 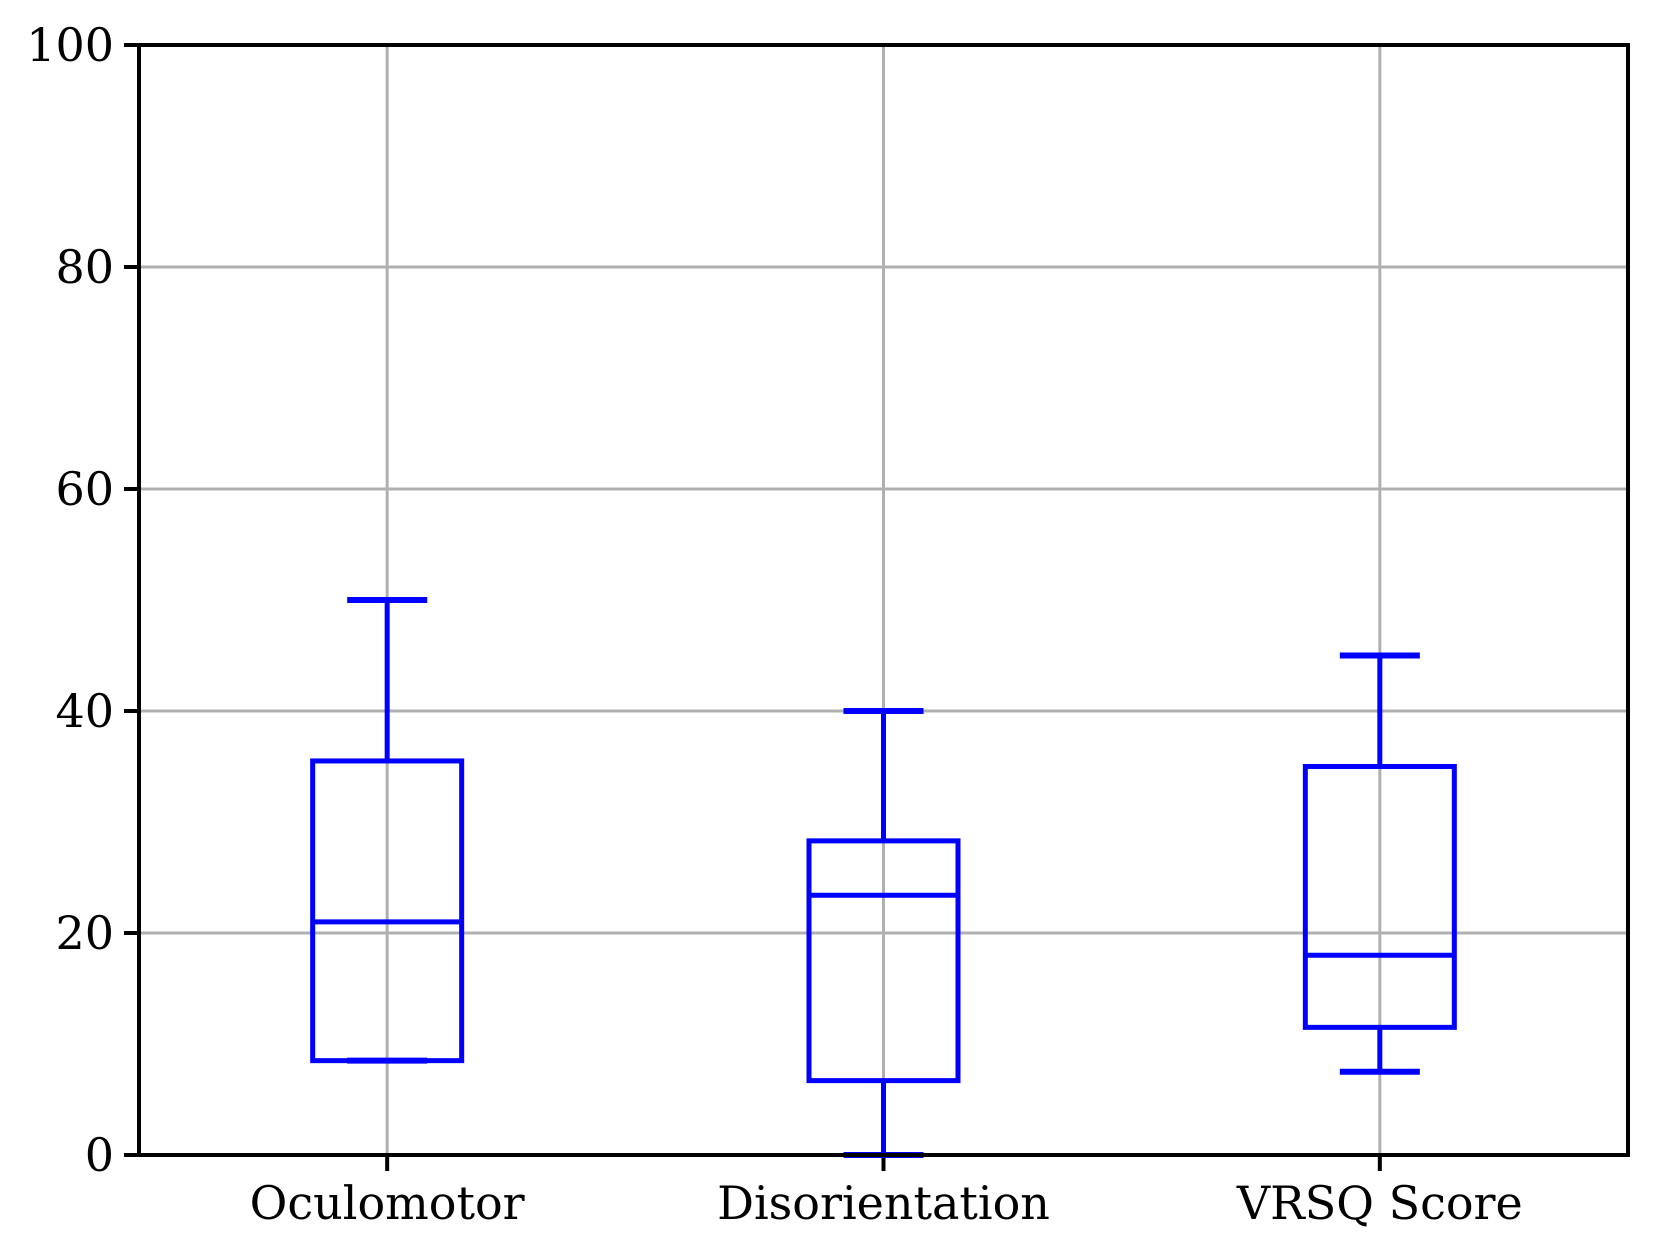 I want to click on y-tick-label-2: 40, so click(x=84, y=711).